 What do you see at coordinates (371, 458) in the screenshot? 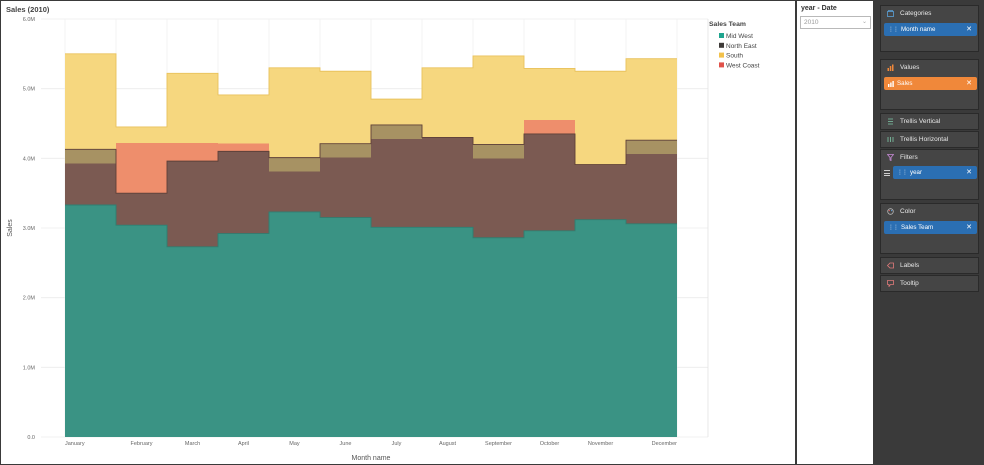
I see `x-axis-label: Month name` at bounding box center [371, 458].